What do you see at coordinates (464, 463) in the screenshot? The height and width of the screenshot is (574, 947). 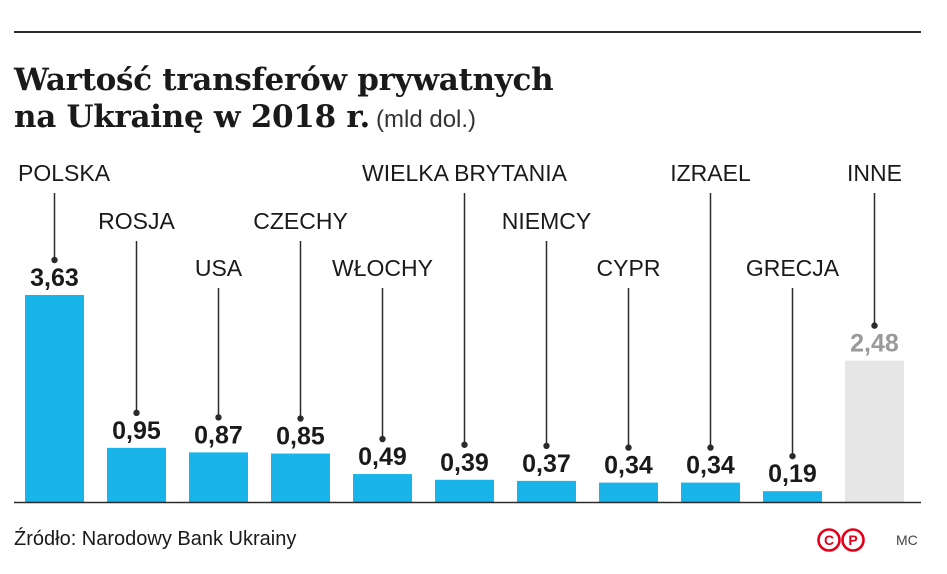 I see `value-label: 0,39` at bounding box center [464, 463].